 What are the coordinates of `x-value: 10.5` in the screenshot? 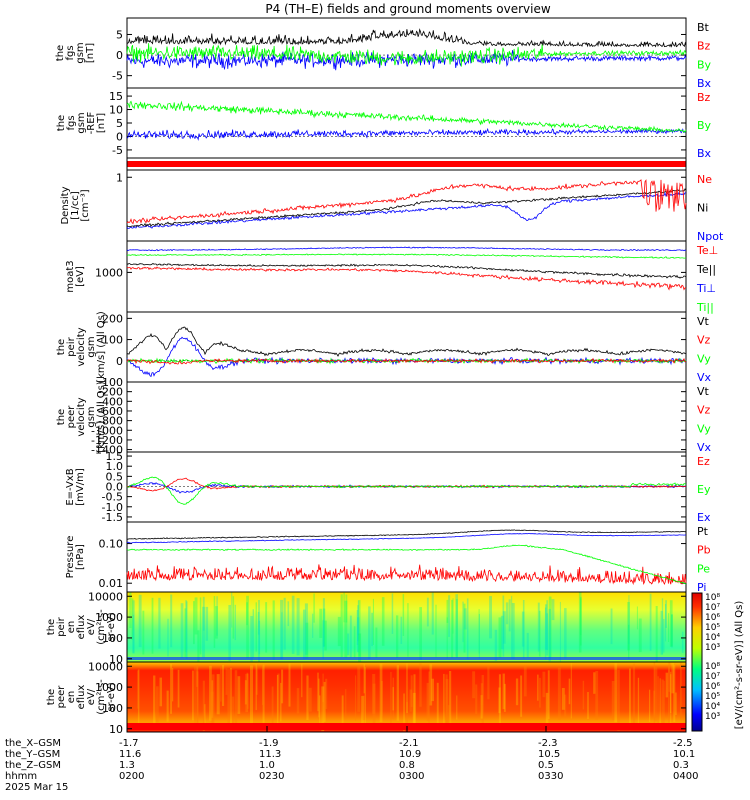 It's located at (549, 754).